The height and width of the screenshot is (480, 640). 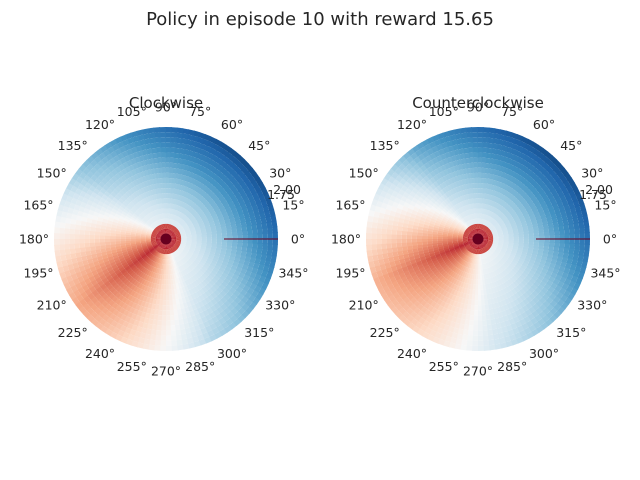 I want to click on theta-tick-label: 165°, so click(x=38, y=204).